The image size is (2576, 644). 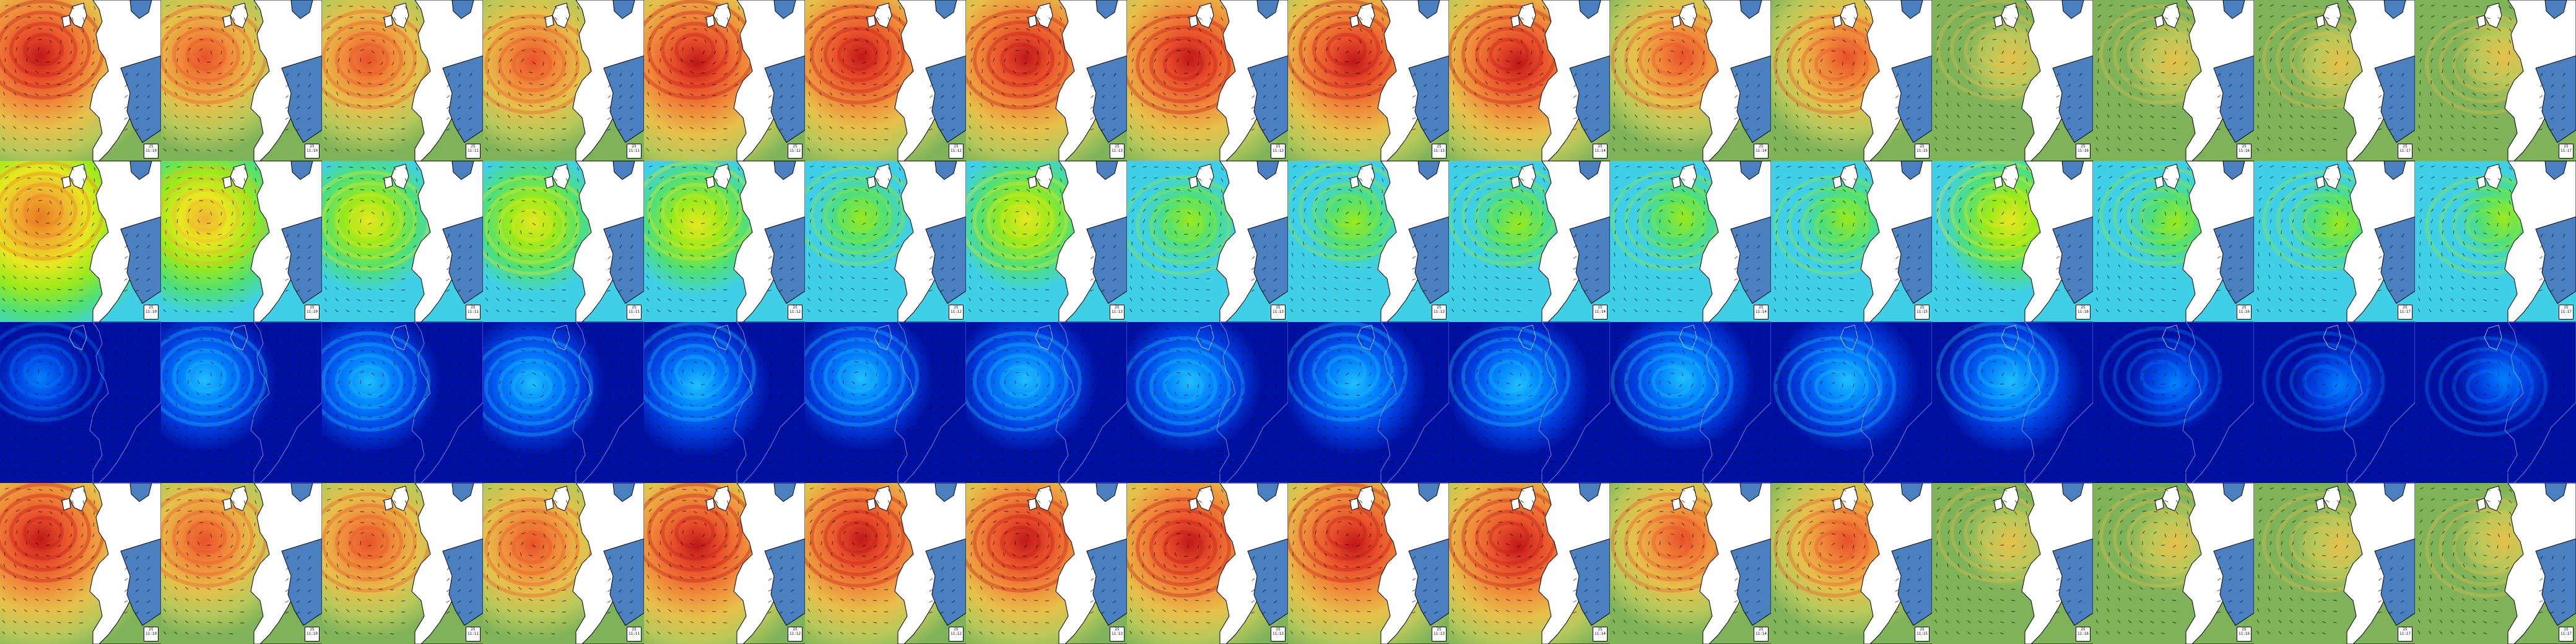 What do you see at coordinates (2566, 631) in the screenshot?
I see `timestamp-text: 25 11:17` at bounding box center [2566, 631].